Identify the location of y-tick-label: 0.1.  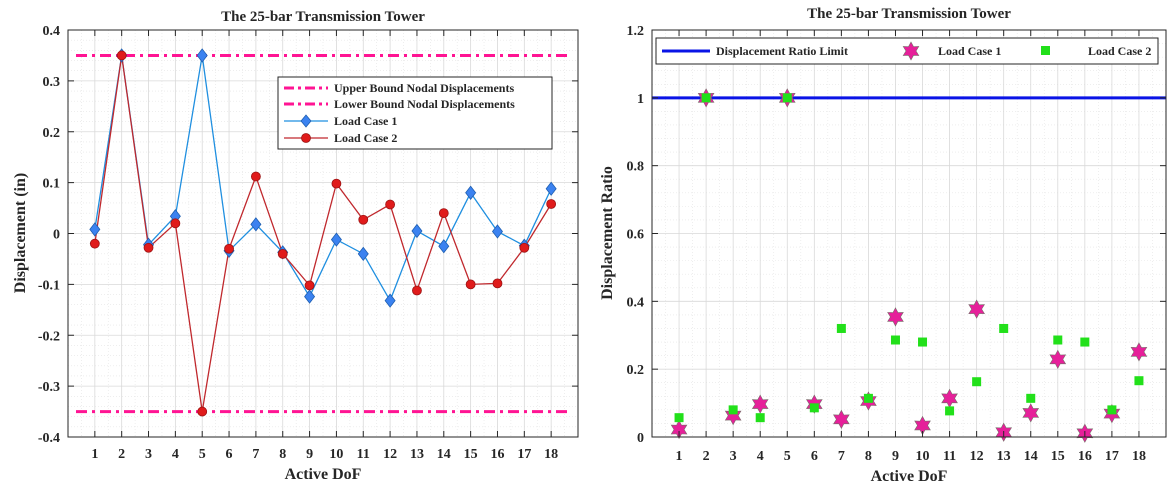
(52, 184).